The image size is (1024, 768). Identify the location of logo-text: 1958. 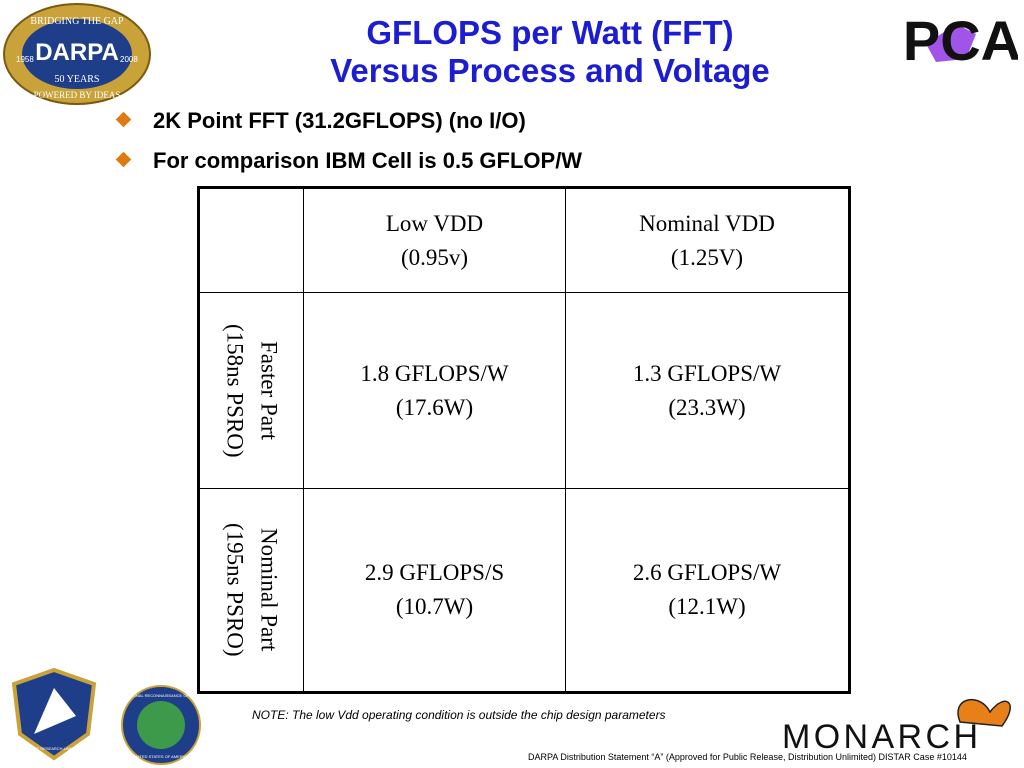
(25, 59).